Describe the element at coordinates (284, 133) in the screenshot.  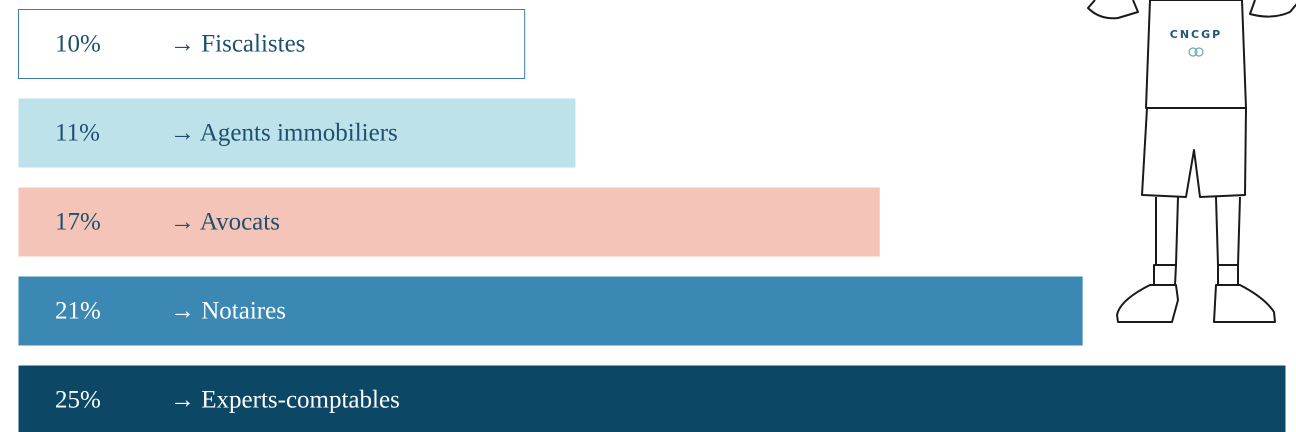
I see `category-label: → Agents immobiliers` at that location.